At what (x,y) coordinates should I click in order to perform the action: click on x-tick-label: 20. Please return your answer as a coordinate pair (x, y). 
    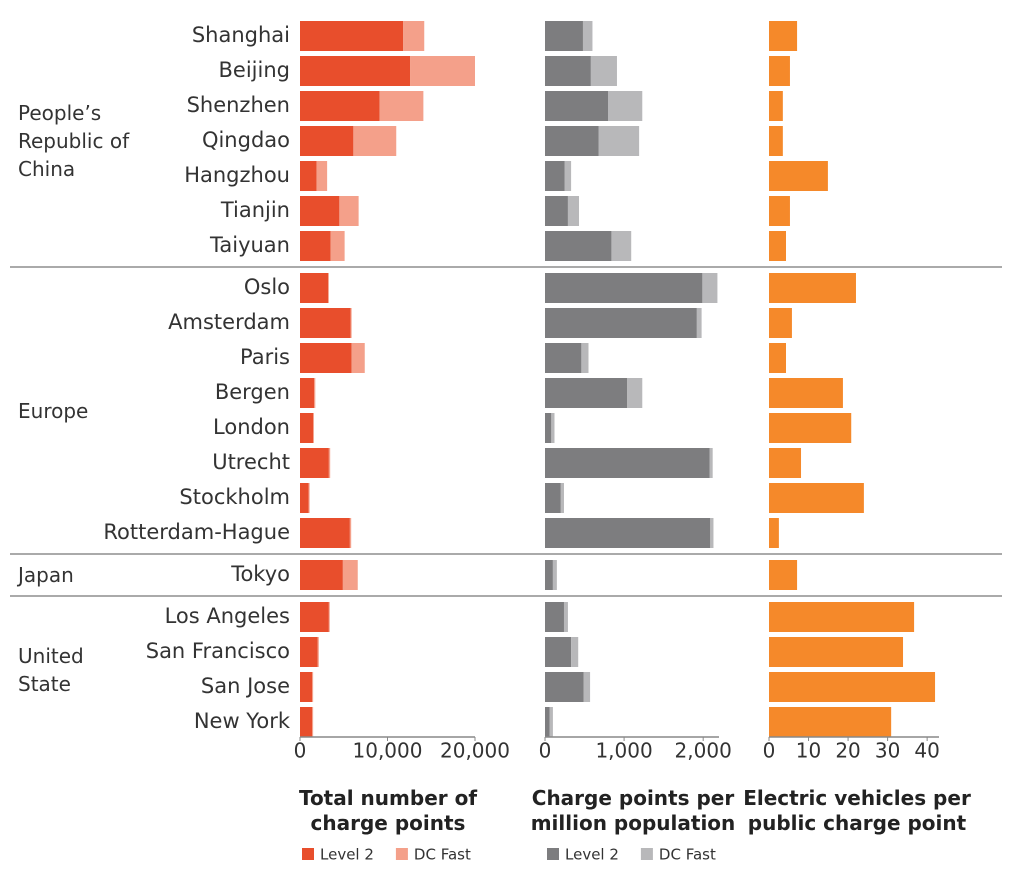
    Looking at the image, I should click on (847, 751).